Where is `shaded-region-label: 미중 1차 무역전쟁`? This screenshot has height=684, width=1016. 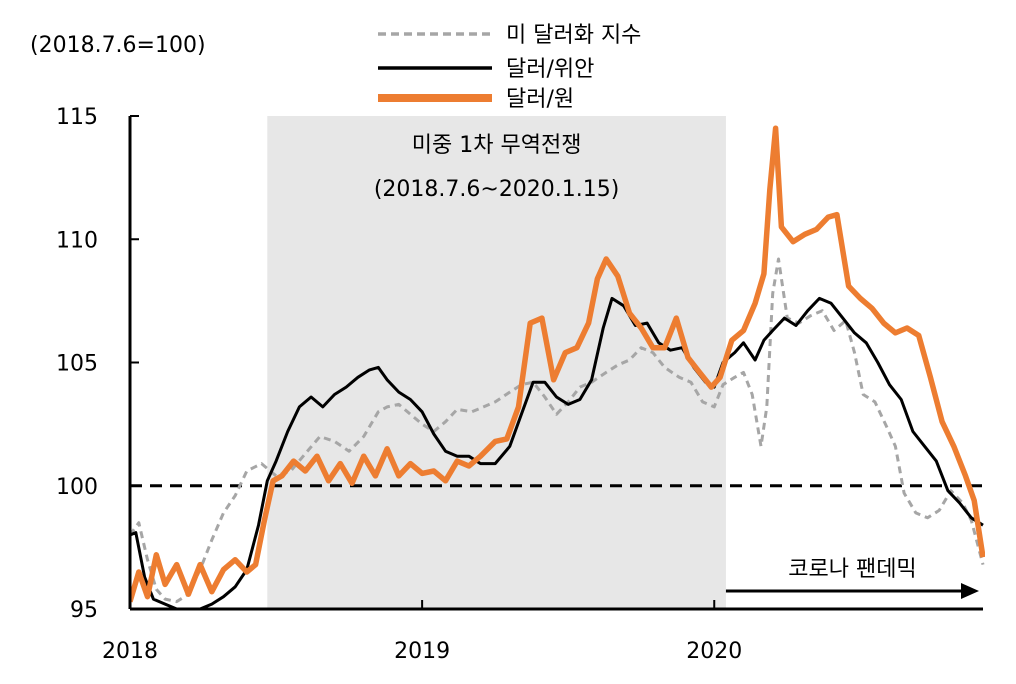 shaded-region-label: 미중 1차 무역전쟁 is located at coordinates (497, 145).